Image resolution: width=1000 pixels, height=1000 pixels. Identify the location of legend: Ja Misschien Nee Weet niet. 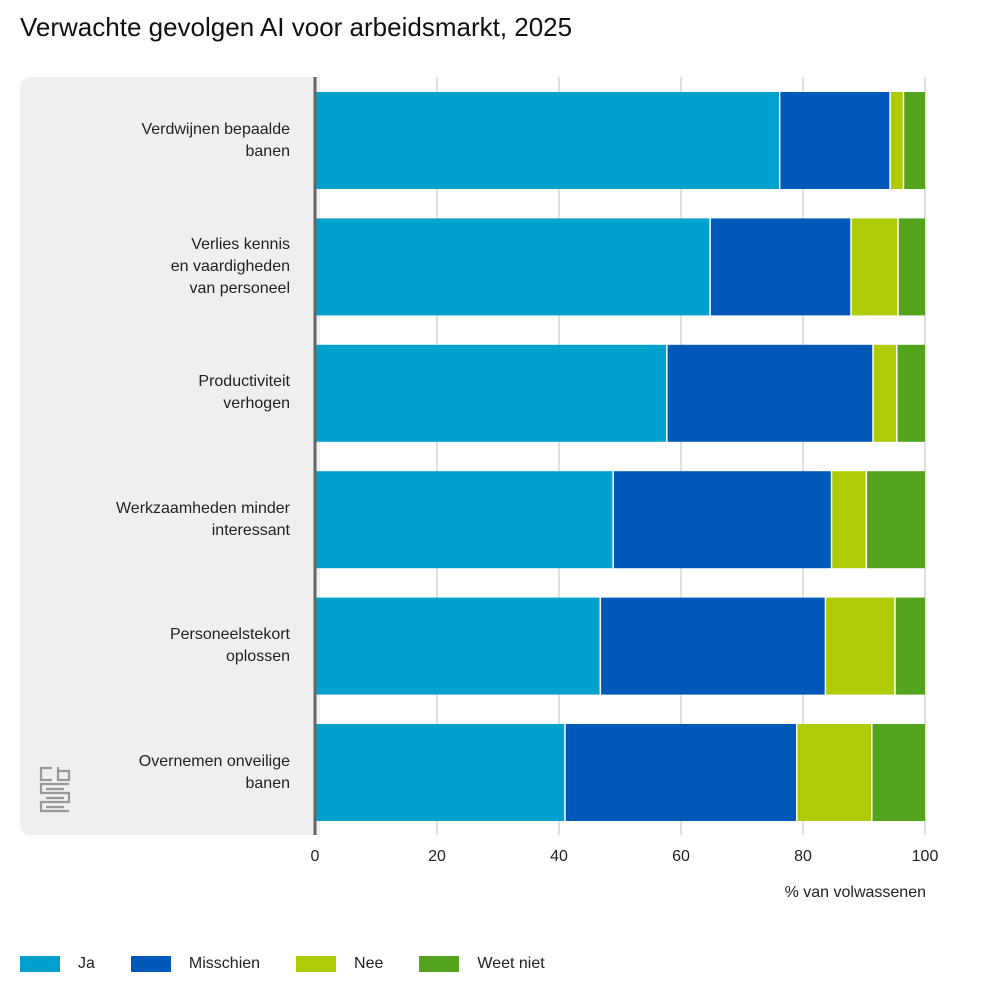
(300, 964).